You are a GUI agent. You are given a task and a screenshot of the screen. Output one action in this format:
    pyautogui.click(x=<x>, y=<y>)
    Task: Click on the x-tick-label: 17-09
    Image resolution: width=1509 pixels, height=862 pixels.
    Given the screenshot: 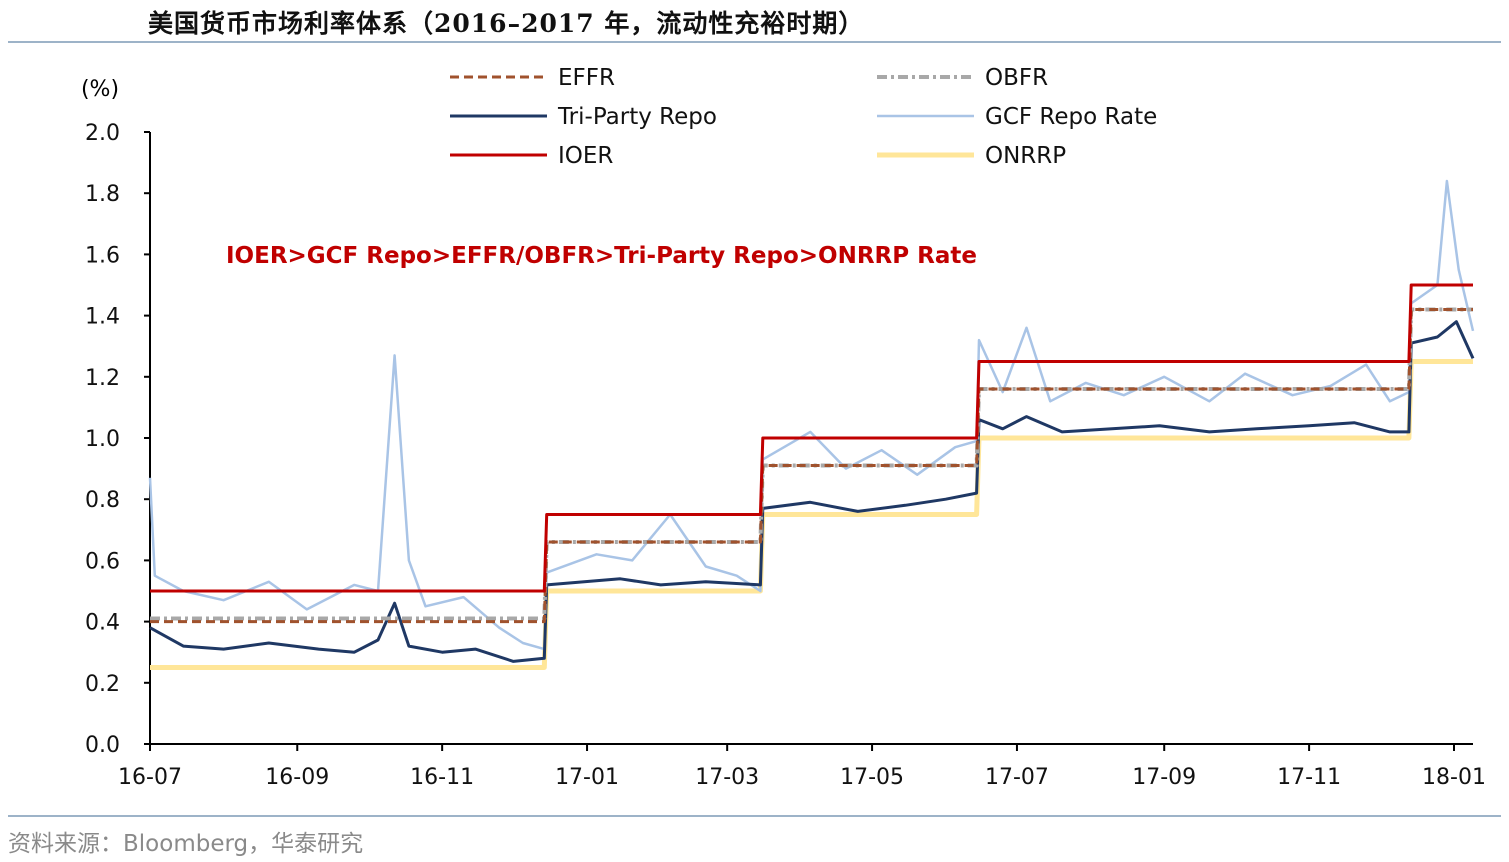 What is the action you would take?
    pyautogui.click(x=1164, y=777)
    